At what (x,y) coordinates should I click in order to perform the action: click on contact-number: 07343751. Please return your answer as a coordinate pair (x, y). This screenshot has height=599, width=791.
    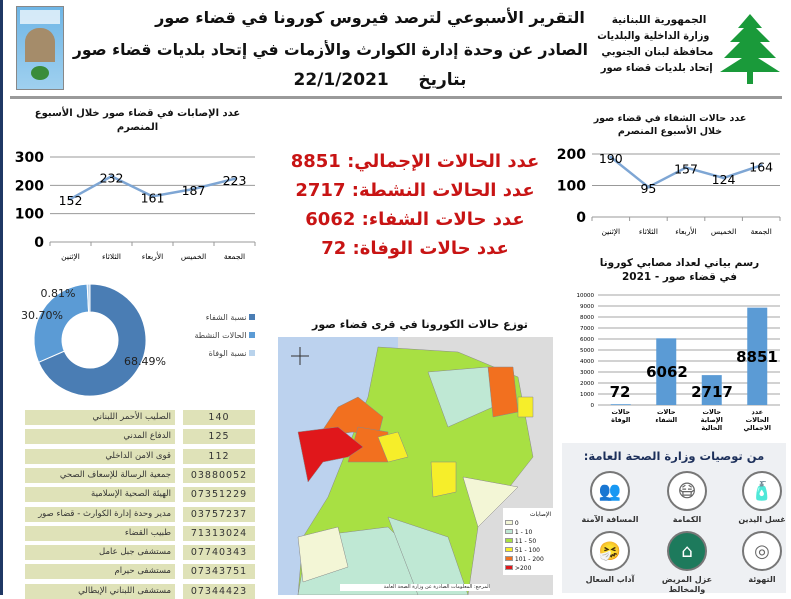
    Looking at the image, I should click on (219, 572).